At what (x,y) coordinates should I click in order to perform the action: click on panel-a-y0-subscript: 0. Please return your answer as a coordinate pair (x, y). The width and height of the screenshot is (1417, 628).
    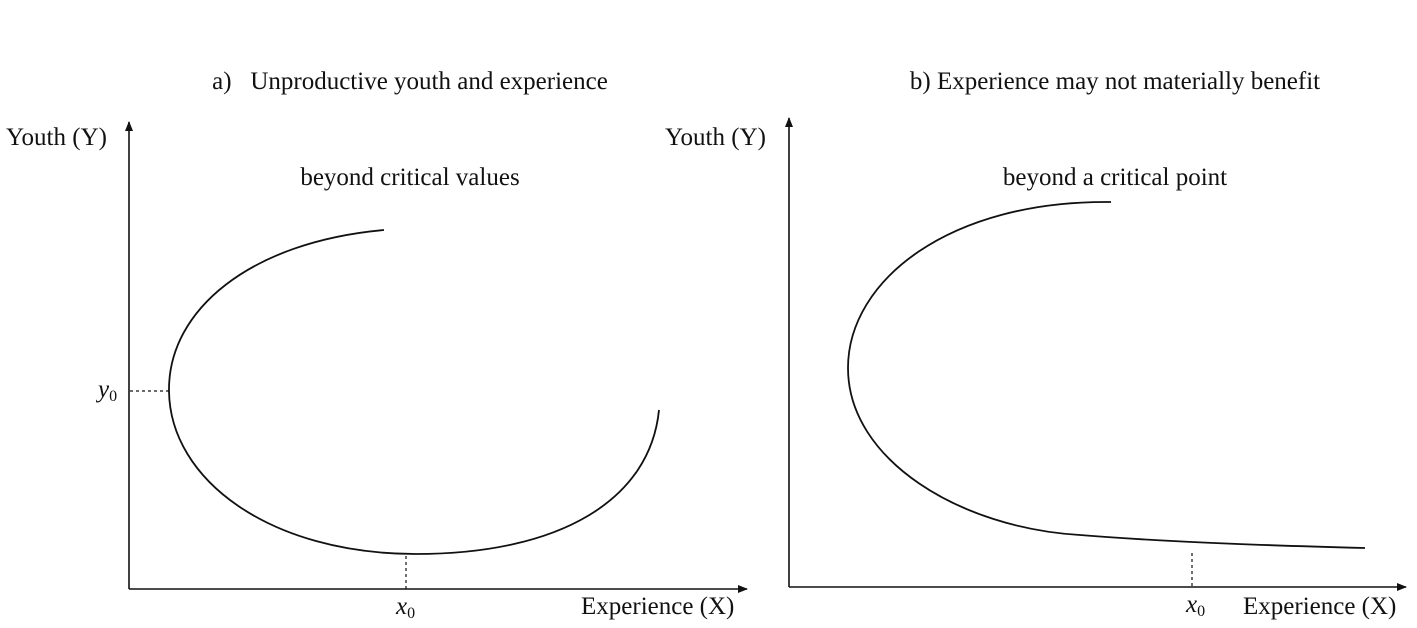
    Looking at the image, I should click on (113, 396).